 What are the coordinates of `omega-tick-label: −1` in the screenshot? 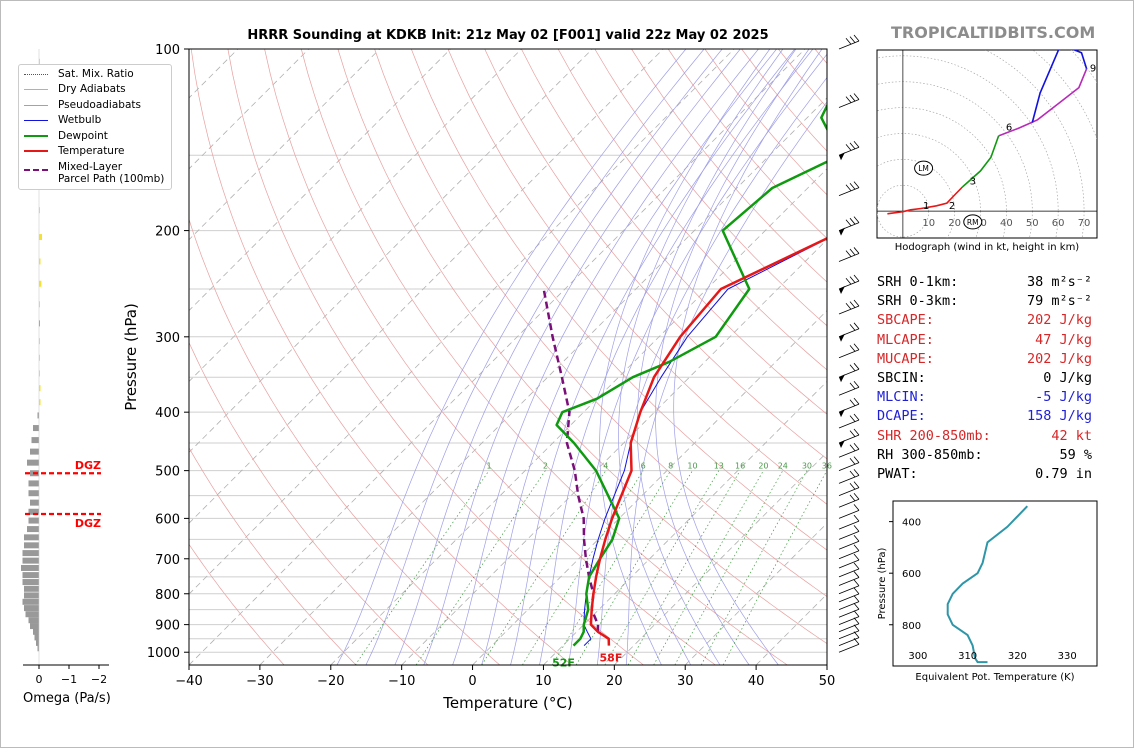 It's located at (69, 679).